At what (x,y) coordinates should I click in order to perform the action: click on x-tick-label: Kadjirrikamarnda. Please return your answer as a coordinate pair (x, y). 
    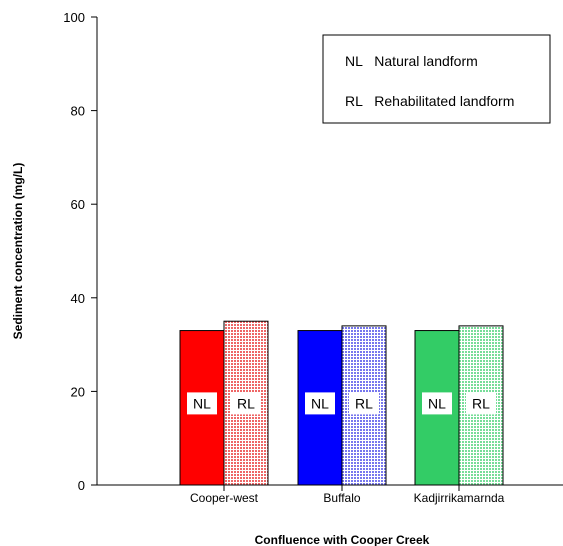
    Looking at the image, I should click on (459, 498).